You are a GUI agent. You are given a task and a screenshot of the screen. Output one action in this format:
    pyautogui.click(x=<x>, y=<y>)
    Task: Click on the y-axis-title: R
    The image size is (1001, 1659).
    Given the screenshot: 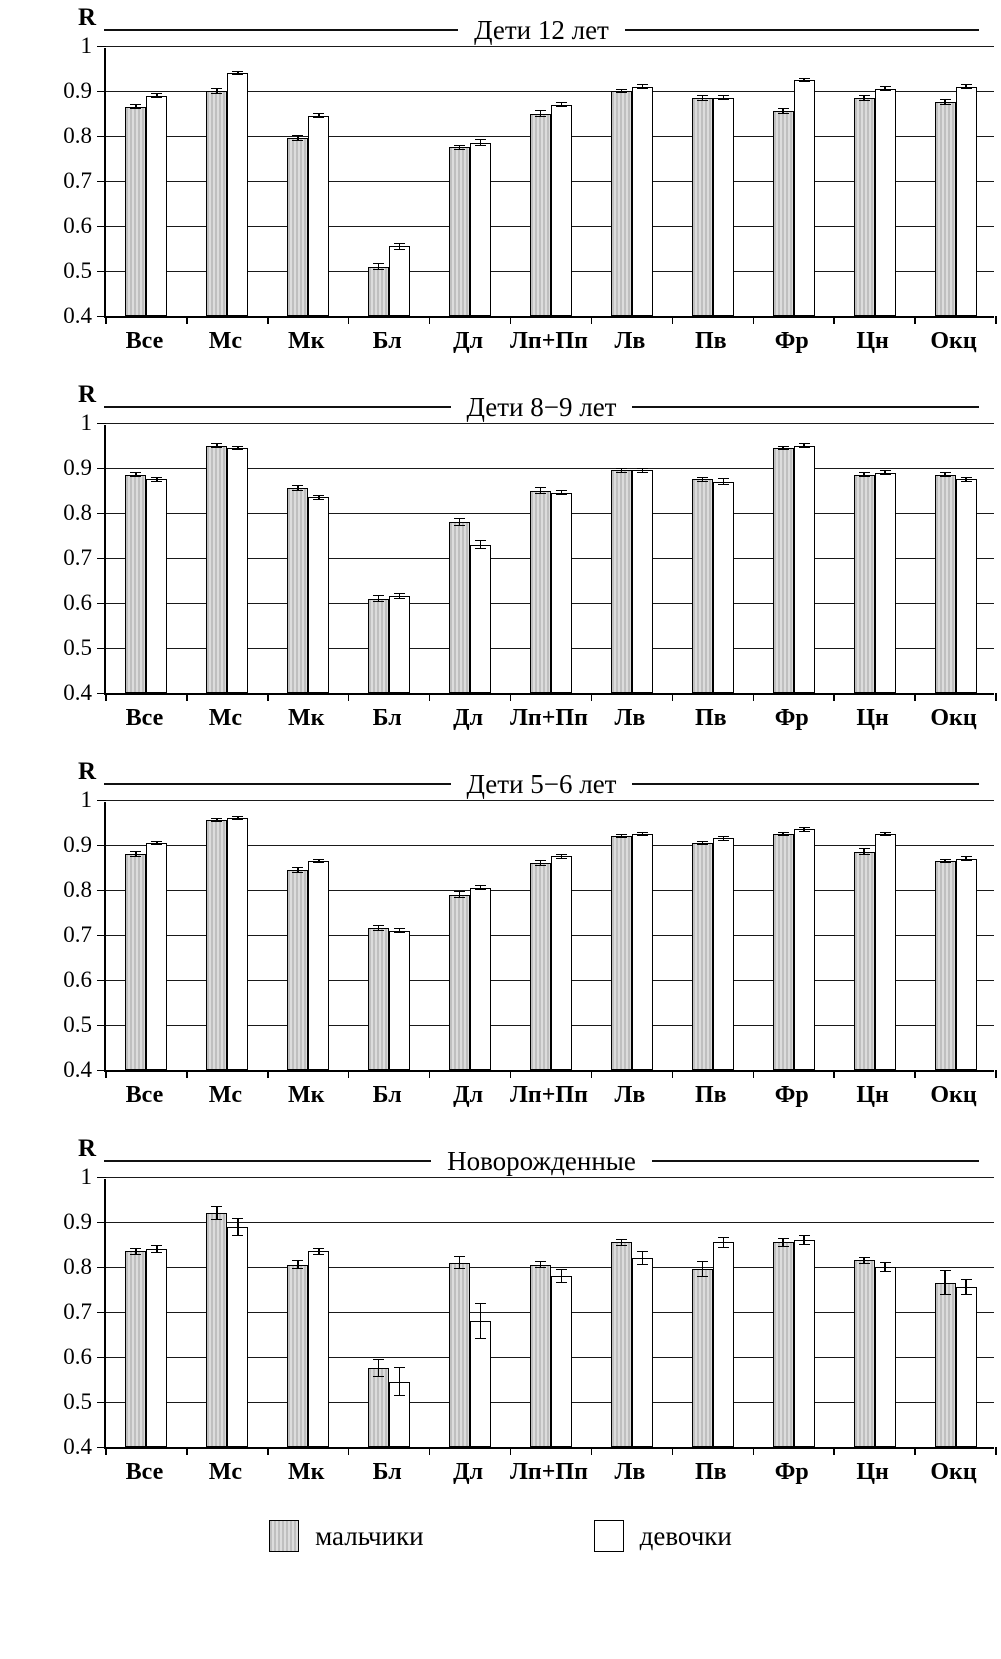 What is the action you would take?
    pyautogui.click(x=87, y=1148)
    